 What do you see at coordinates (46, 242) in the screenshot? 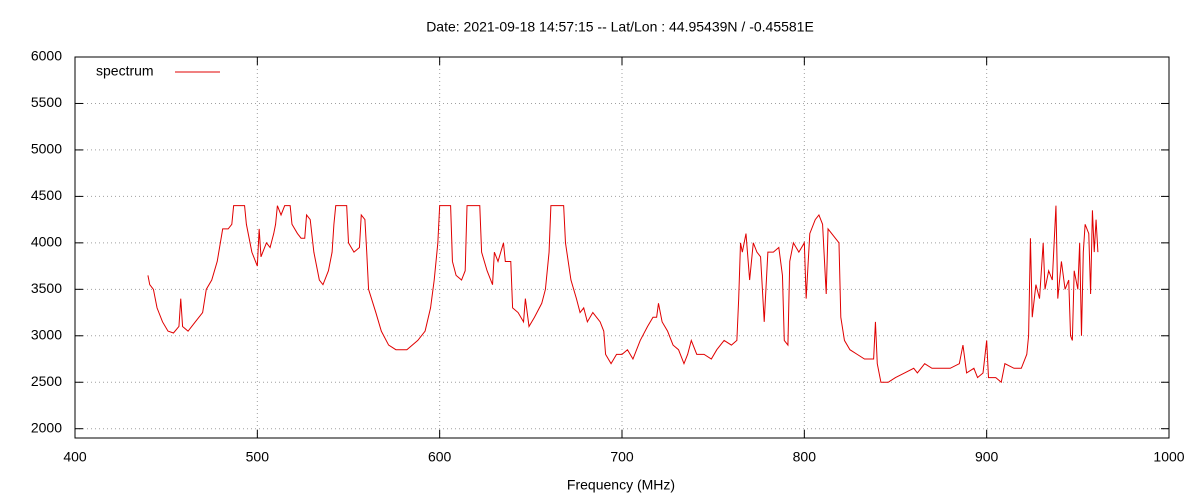
I see `y-tick-label: 4000` at bounding box center [46, 242].